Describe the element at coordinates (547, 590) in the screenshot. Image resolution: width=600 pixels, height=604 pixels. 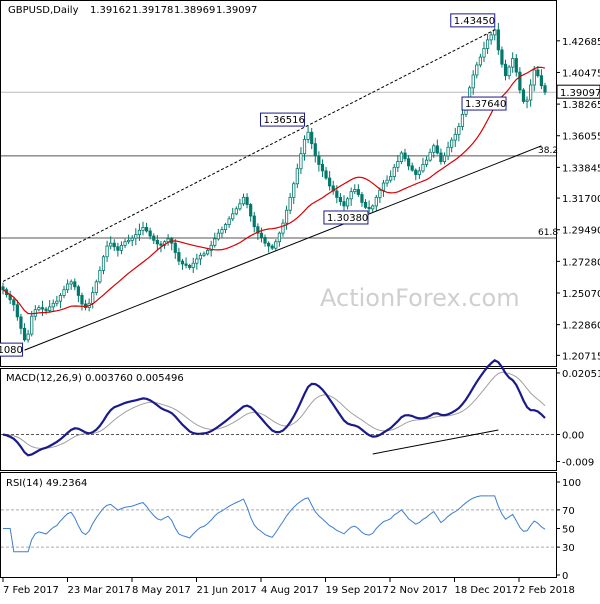
I see `x-tick-label: 2 Feb 2018` at that location.